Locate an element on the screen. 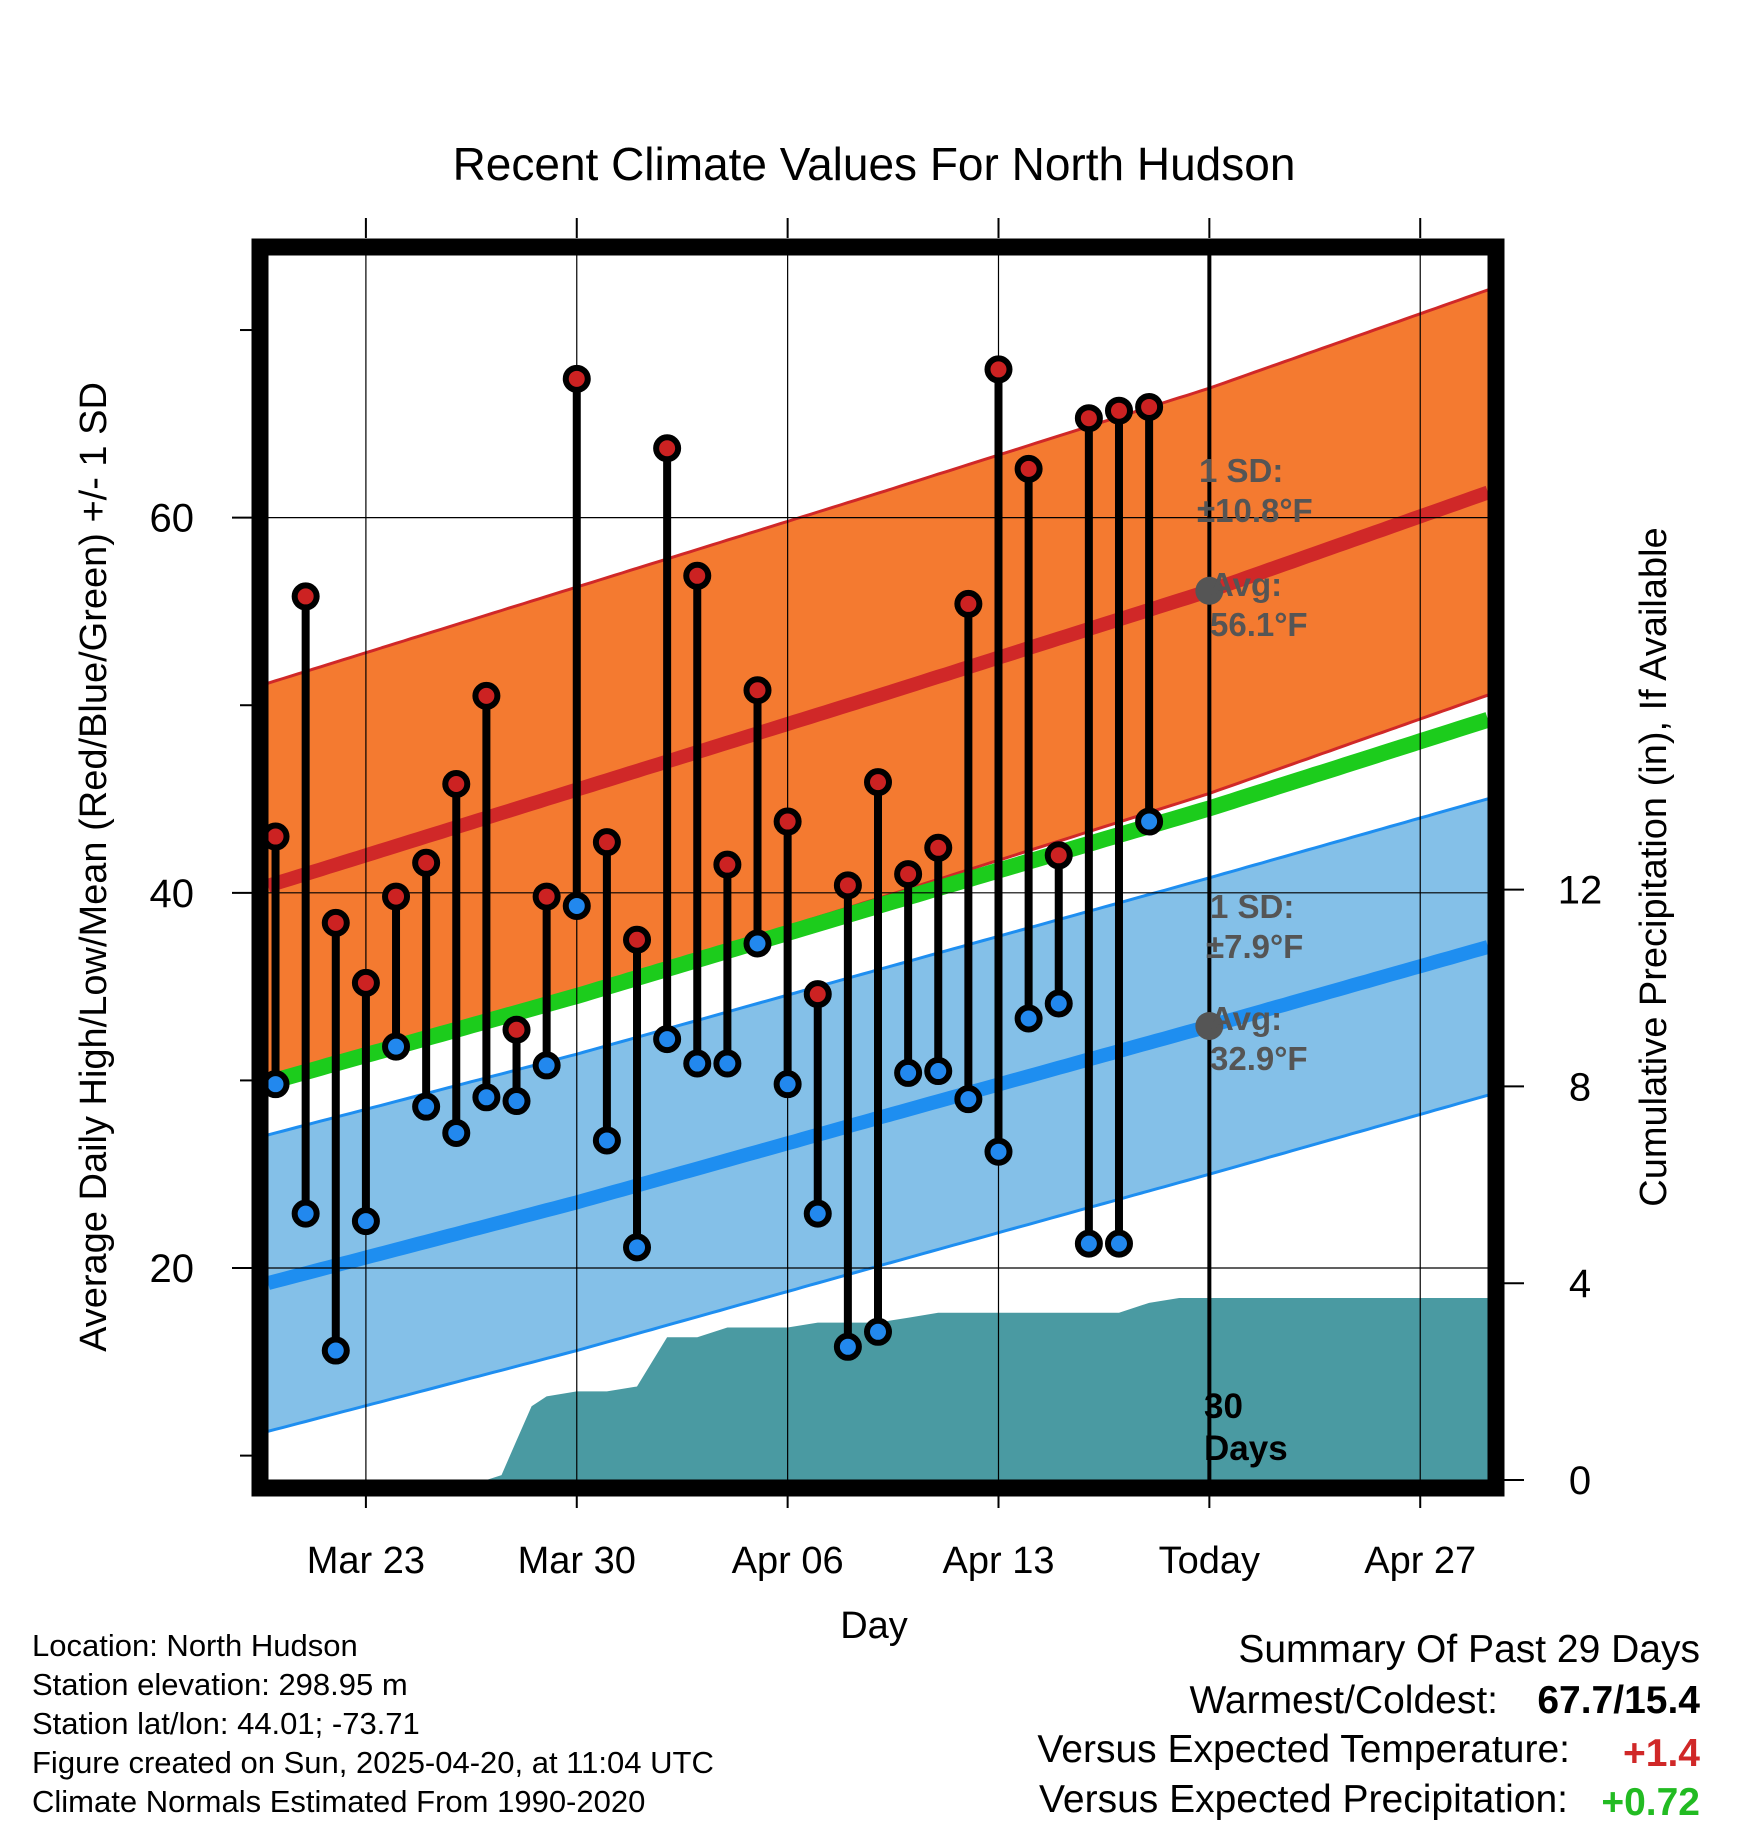  low-avg-marker is located at coordinates (1209, 1026).